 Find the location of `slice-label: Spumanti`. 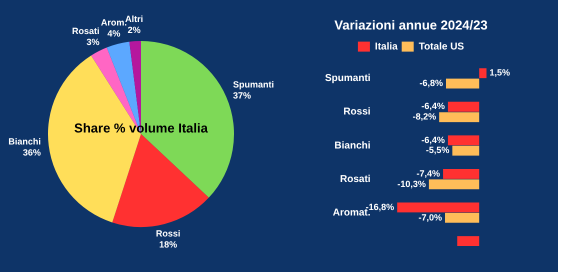

slice-label: Spumanti is located at coordinates (253, 85).